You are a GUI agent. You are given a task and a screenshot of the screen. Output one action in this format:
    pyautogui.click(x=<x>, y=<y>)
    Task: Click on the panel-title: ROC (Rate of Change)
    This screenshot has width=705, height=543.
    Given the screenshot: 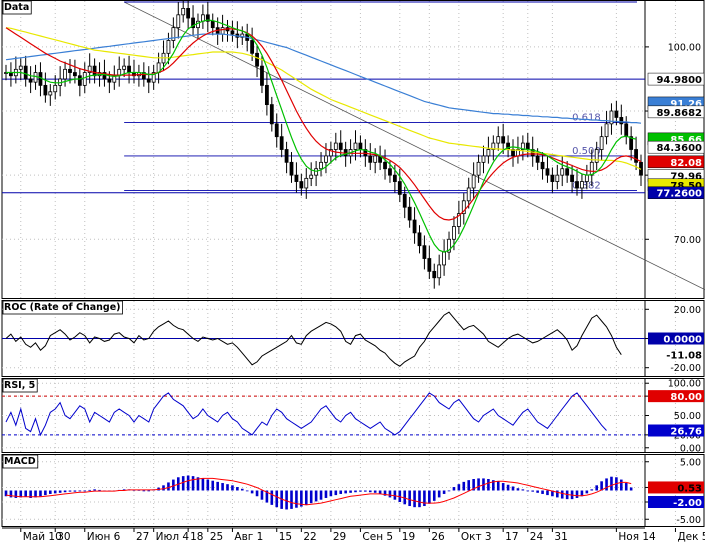 What is the action you would take?
    pyautogui.click(x=62, y=307)
    